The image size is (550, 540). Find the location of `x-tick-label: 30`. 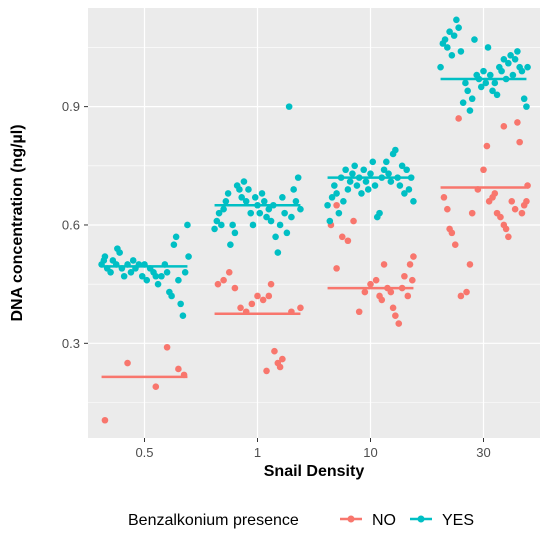

x-tick-label: 30 is located at coordinates (483, 452).